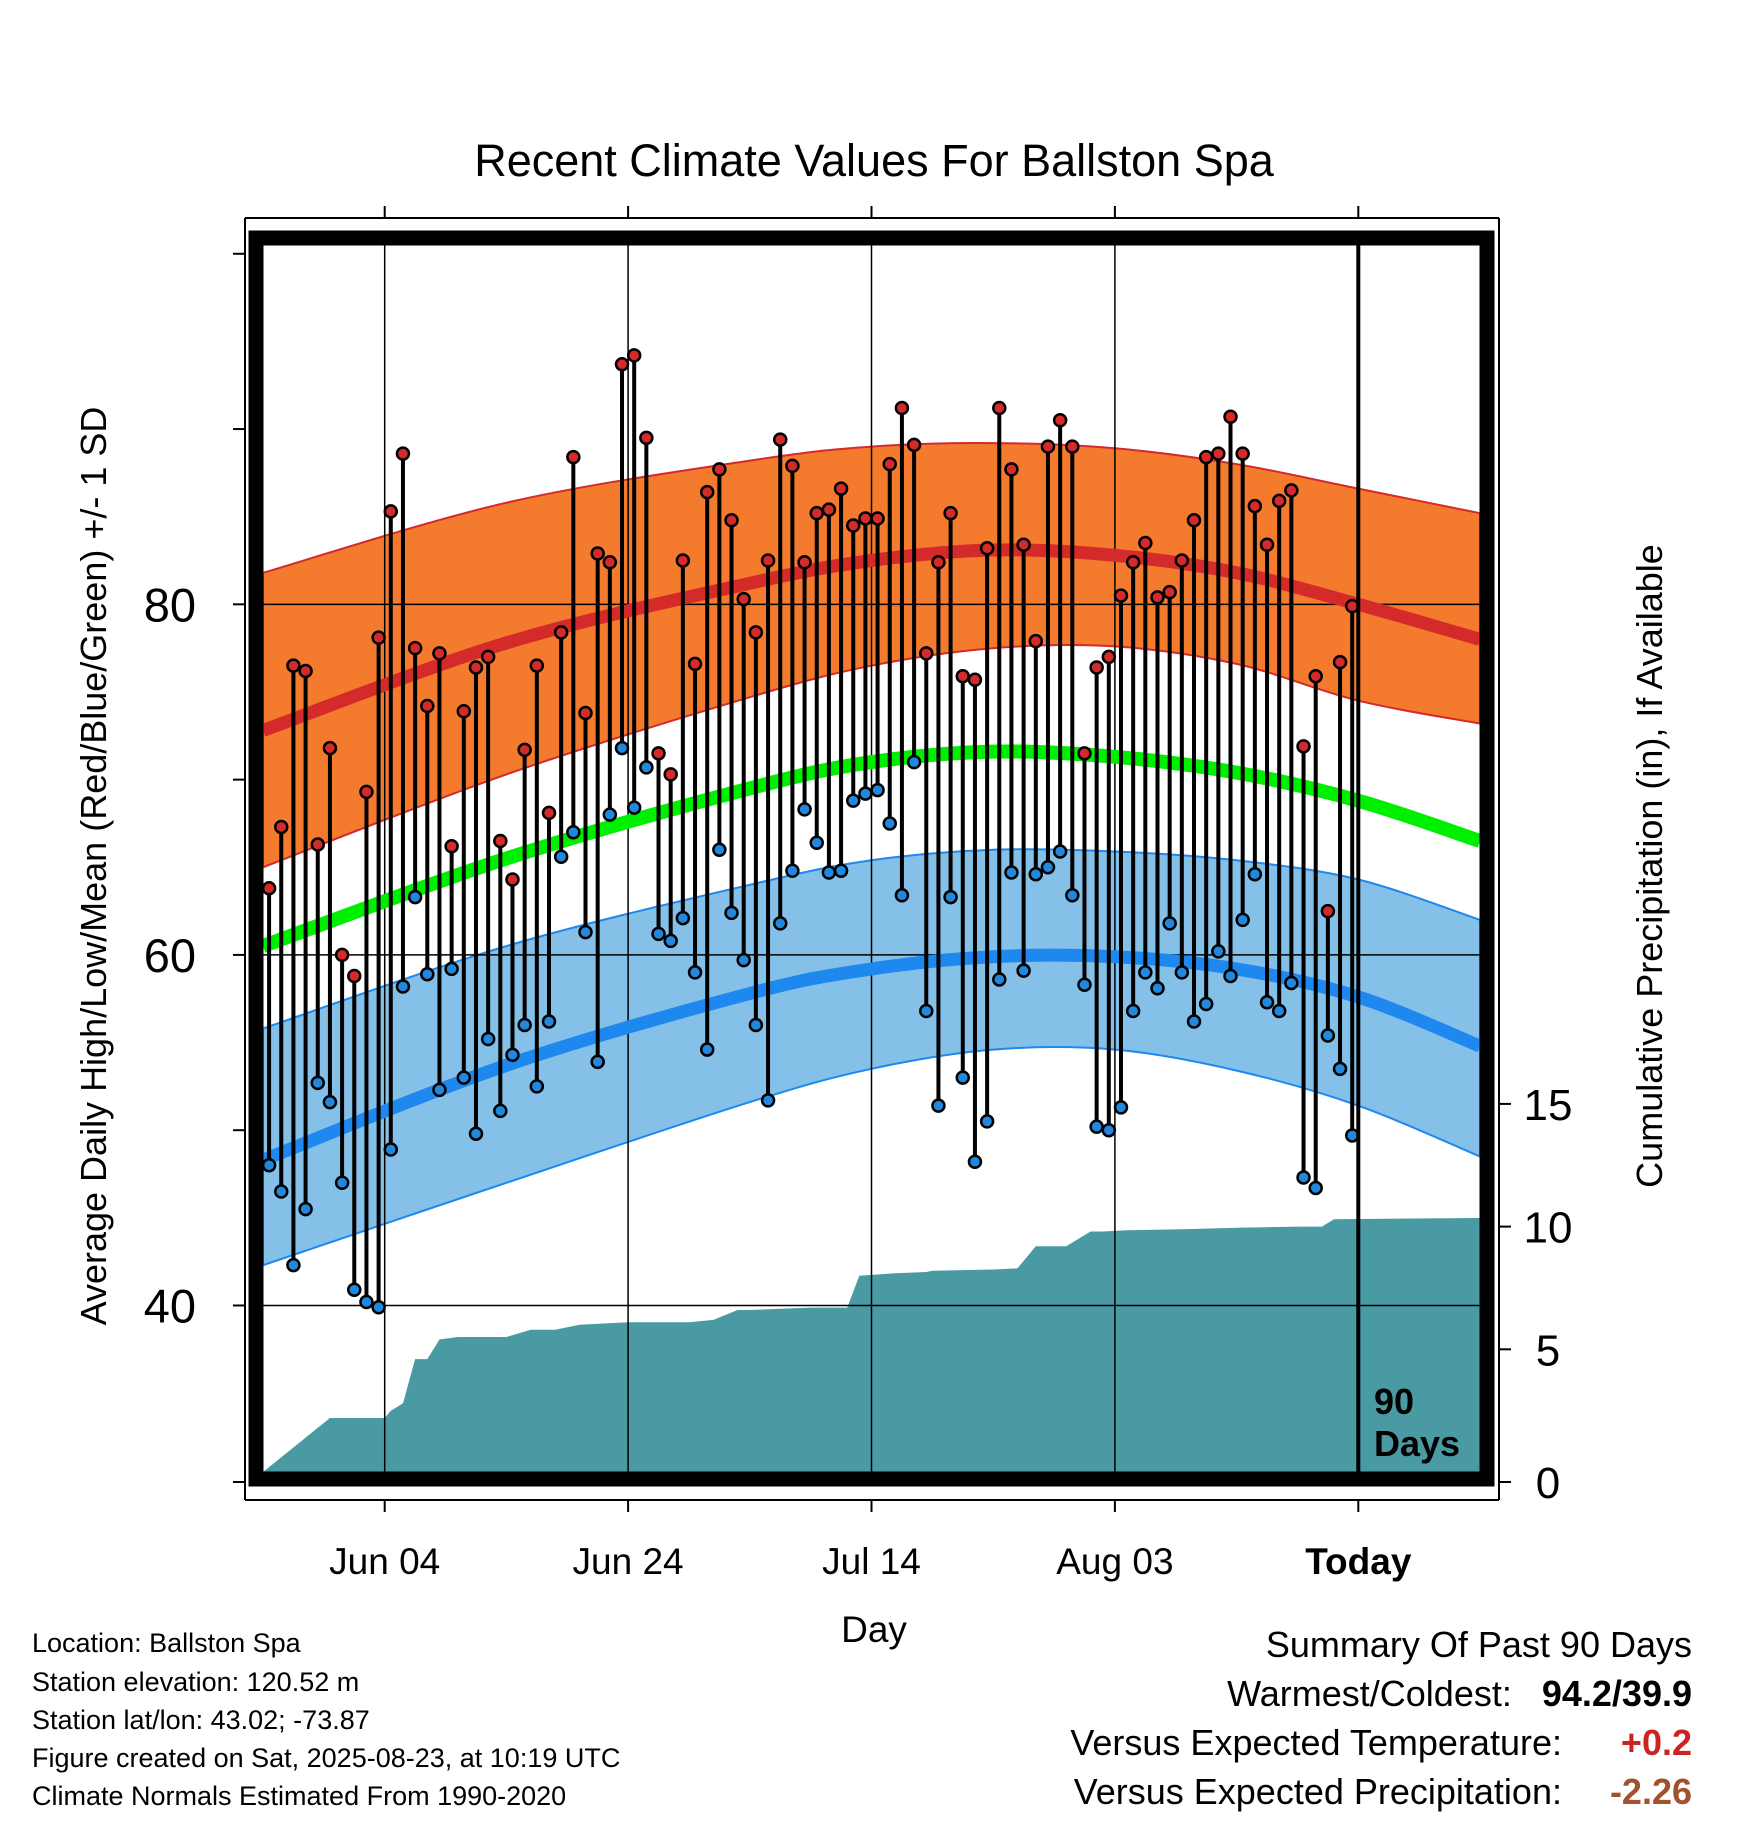 The height and width of the screenshot is (1828, 1748). Describe the element at coordinates (1548, 1228) in the screenshot. I see `y2-tick-label: 10` at that location.